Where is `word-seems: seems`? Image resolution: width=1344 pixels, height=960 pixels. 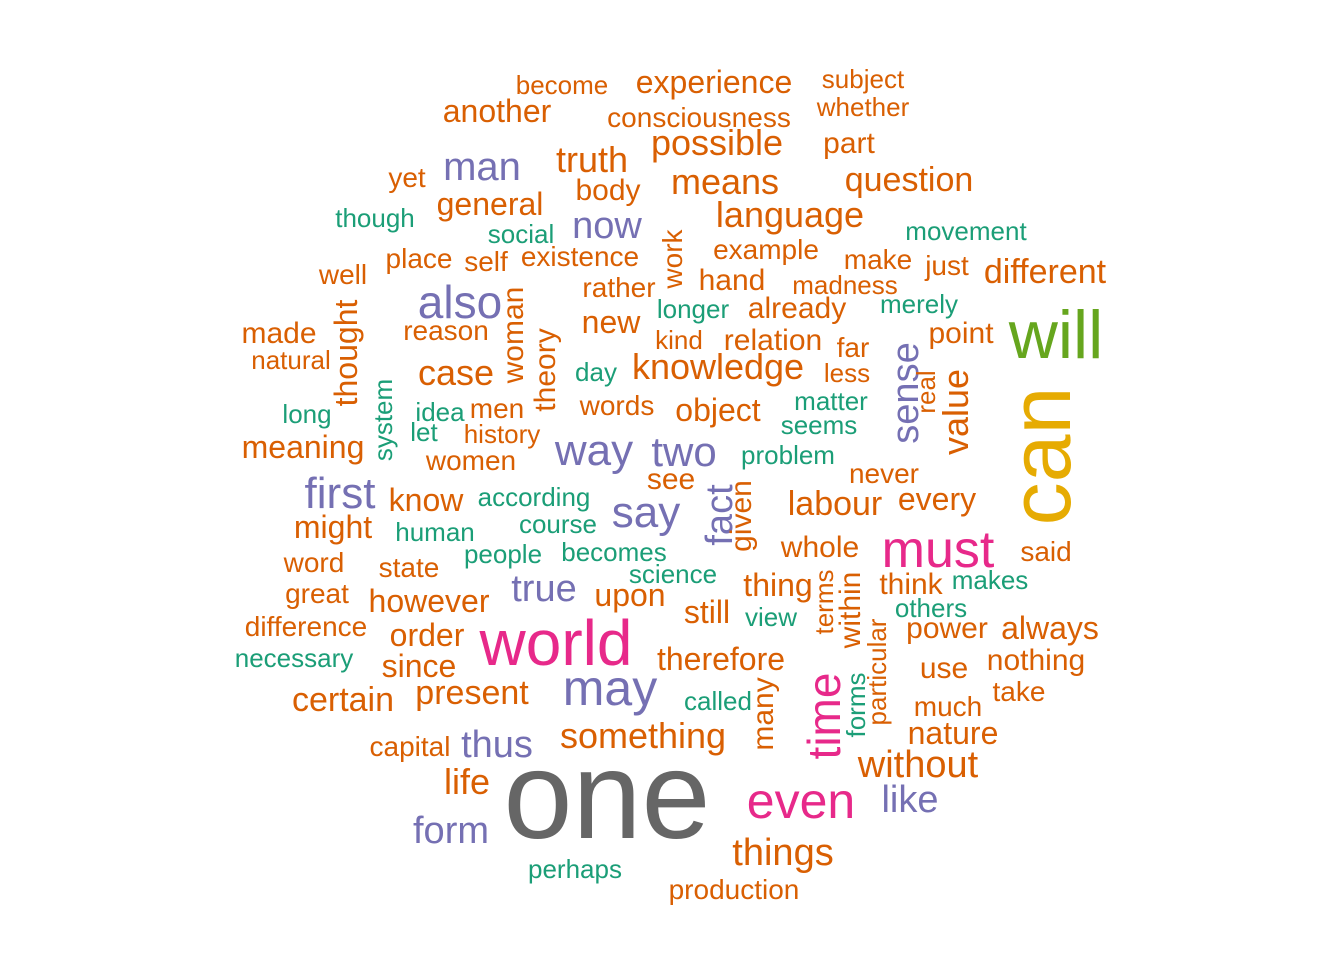 word-seems: seems is located at coordinates (819, 425).